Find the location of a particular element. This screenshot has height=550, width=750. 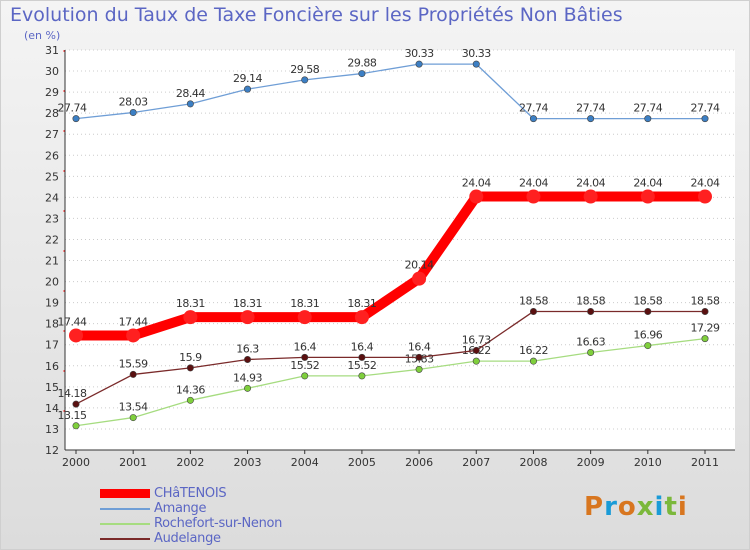

y-tick-label: 12 is located at coordinates (52, 450).